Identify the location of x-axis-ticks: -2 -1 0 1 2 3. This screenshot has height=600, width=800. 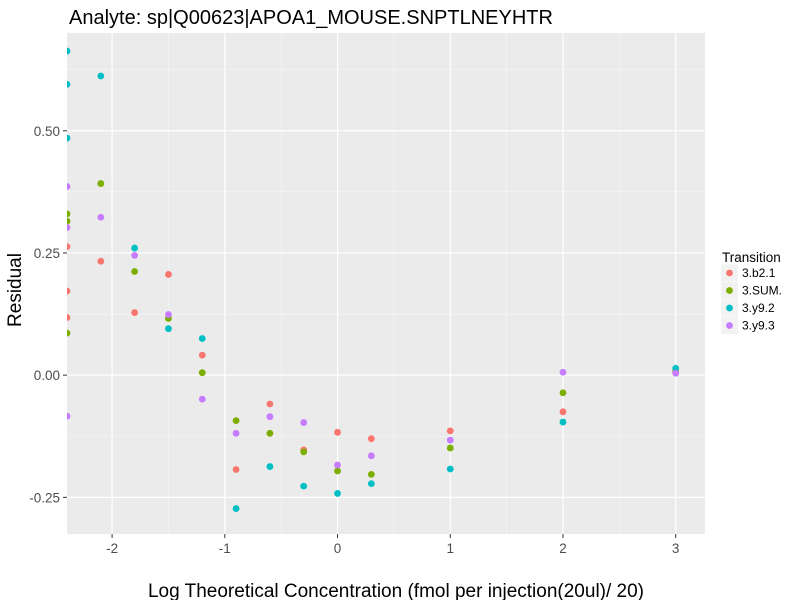
(392, 545).